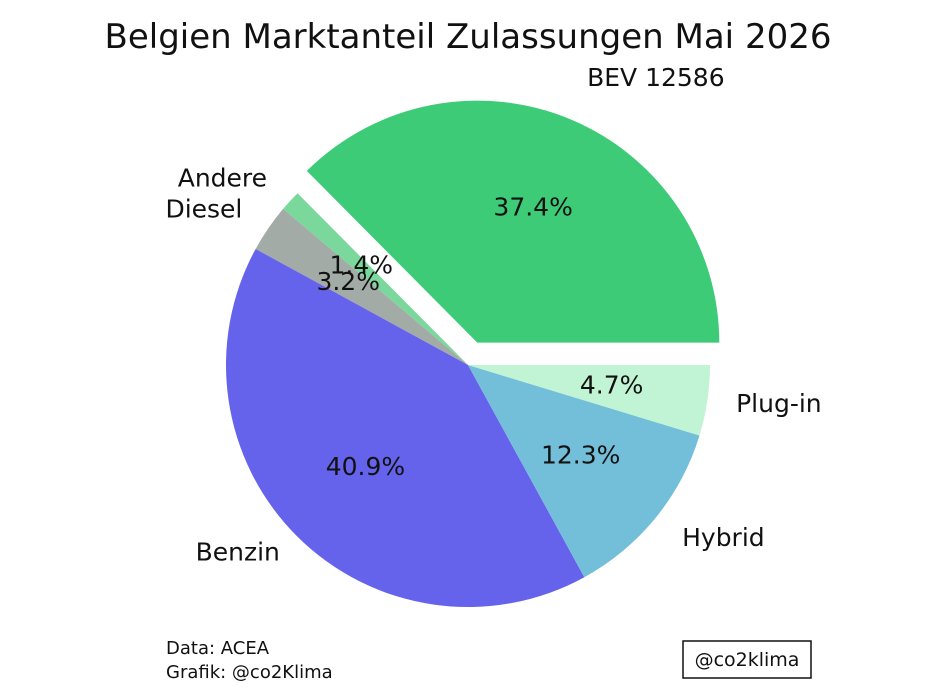 This screenshot has width=936, height=700. Describe the element at coordinates (365, 466) in the screenshot. I see `pct-label-benzin: 40.9%` at that location.